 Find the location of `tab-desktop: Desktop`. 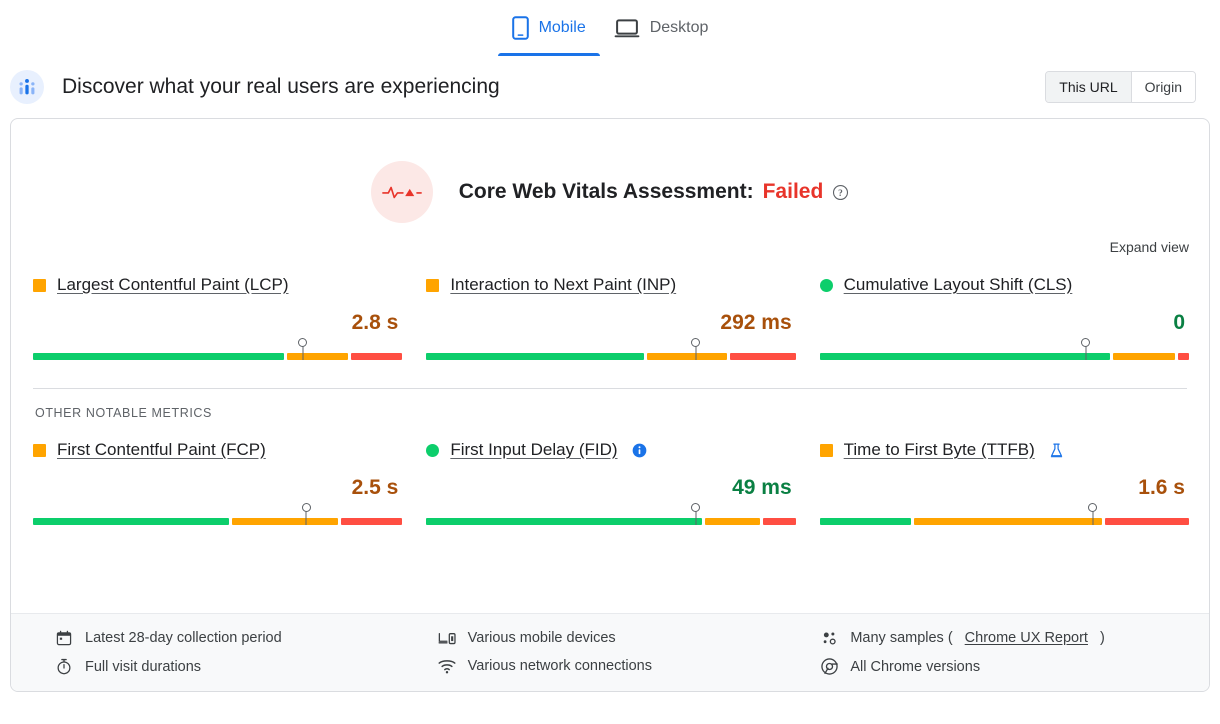

tab-desktop: Desktop is located at coordinates (661, 28).